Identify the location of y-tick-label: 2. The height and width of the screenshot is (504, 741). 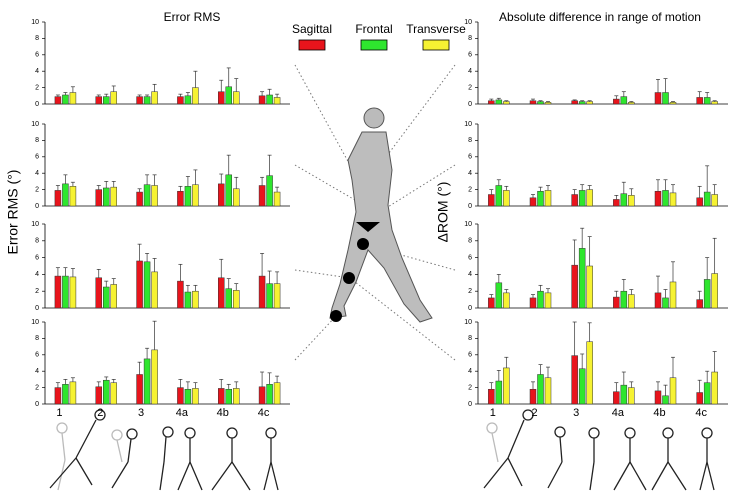
(37, 387).